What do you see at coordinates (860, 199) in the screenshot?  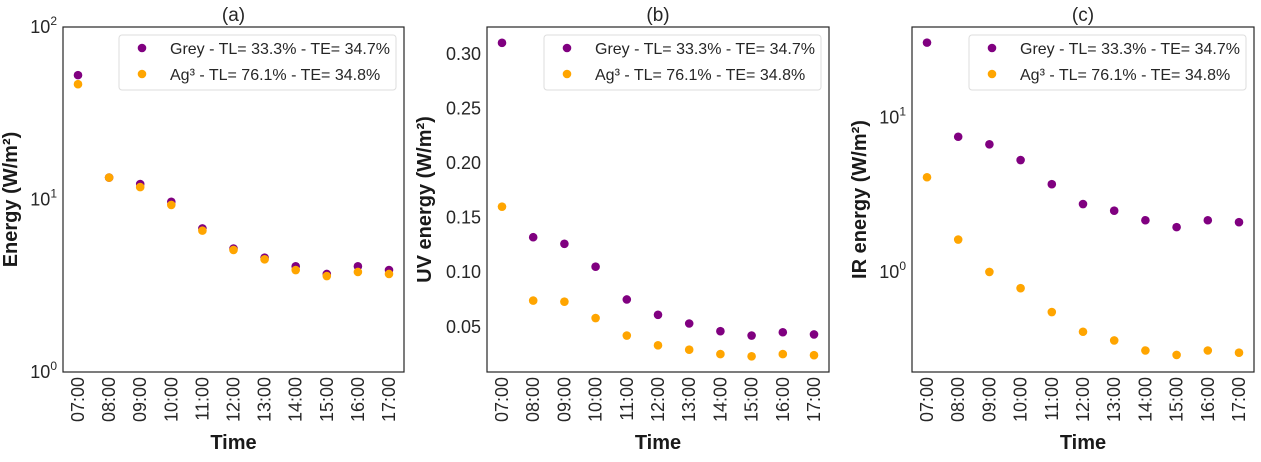 I see `y-axis-label: IR energy (W/m²)` at bounding box center [860, 199].